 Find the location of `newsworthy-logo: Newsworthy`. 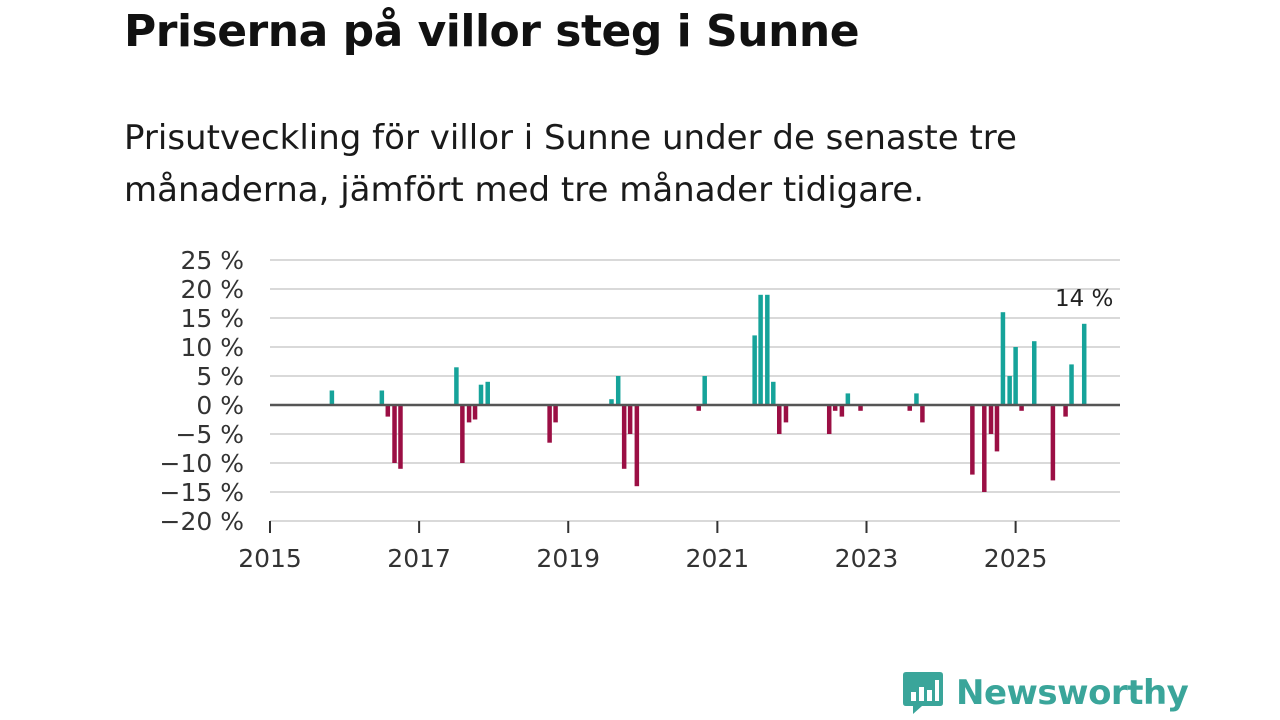

newsworthy-logo: Newsworthy is located at coordinates (1045, 693).